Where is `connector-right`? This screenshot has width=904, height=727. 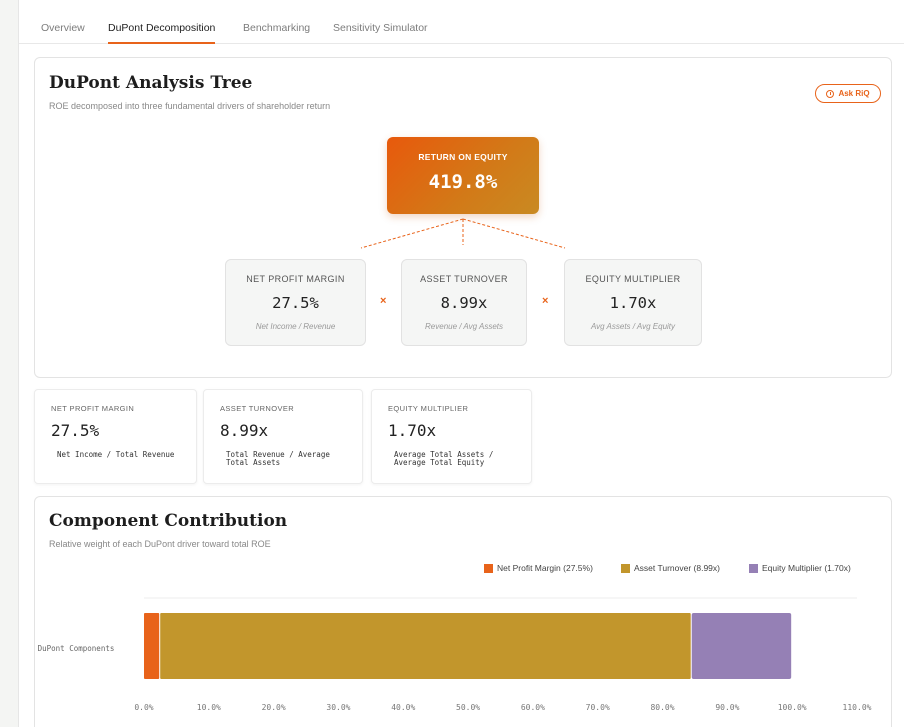 connector-right is located at coordinates (514, 233).